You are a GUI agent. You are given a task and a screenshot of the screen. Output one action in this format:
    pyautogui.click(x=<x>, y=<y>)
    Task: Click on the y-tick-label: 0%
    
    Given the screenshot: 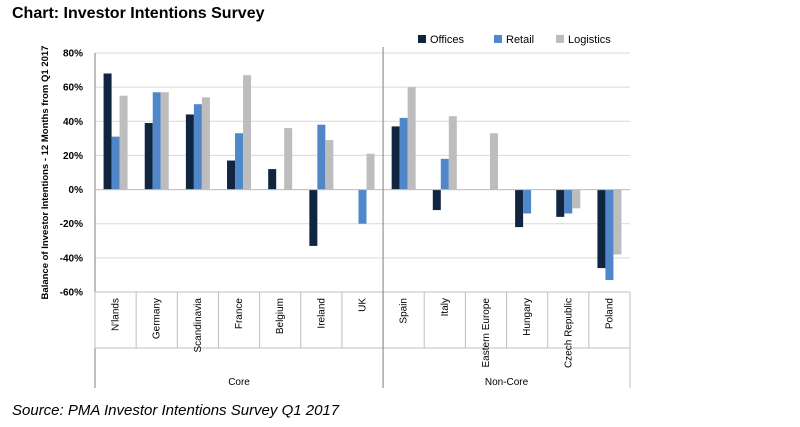 What is the action you would take?
    pyautogui.click(x=76, y=190)
    